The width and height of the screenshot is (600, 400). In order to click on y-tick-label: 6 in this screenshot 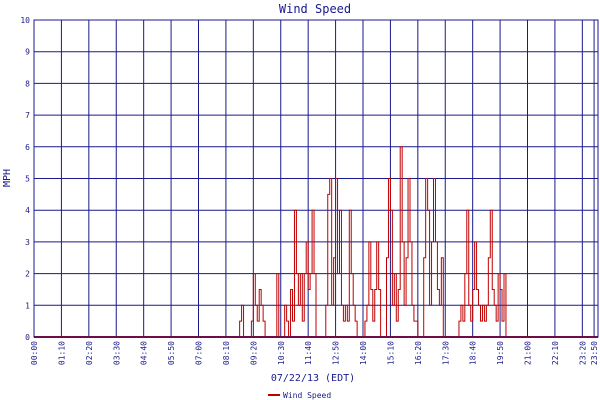, I will do `click(27, 147)`.